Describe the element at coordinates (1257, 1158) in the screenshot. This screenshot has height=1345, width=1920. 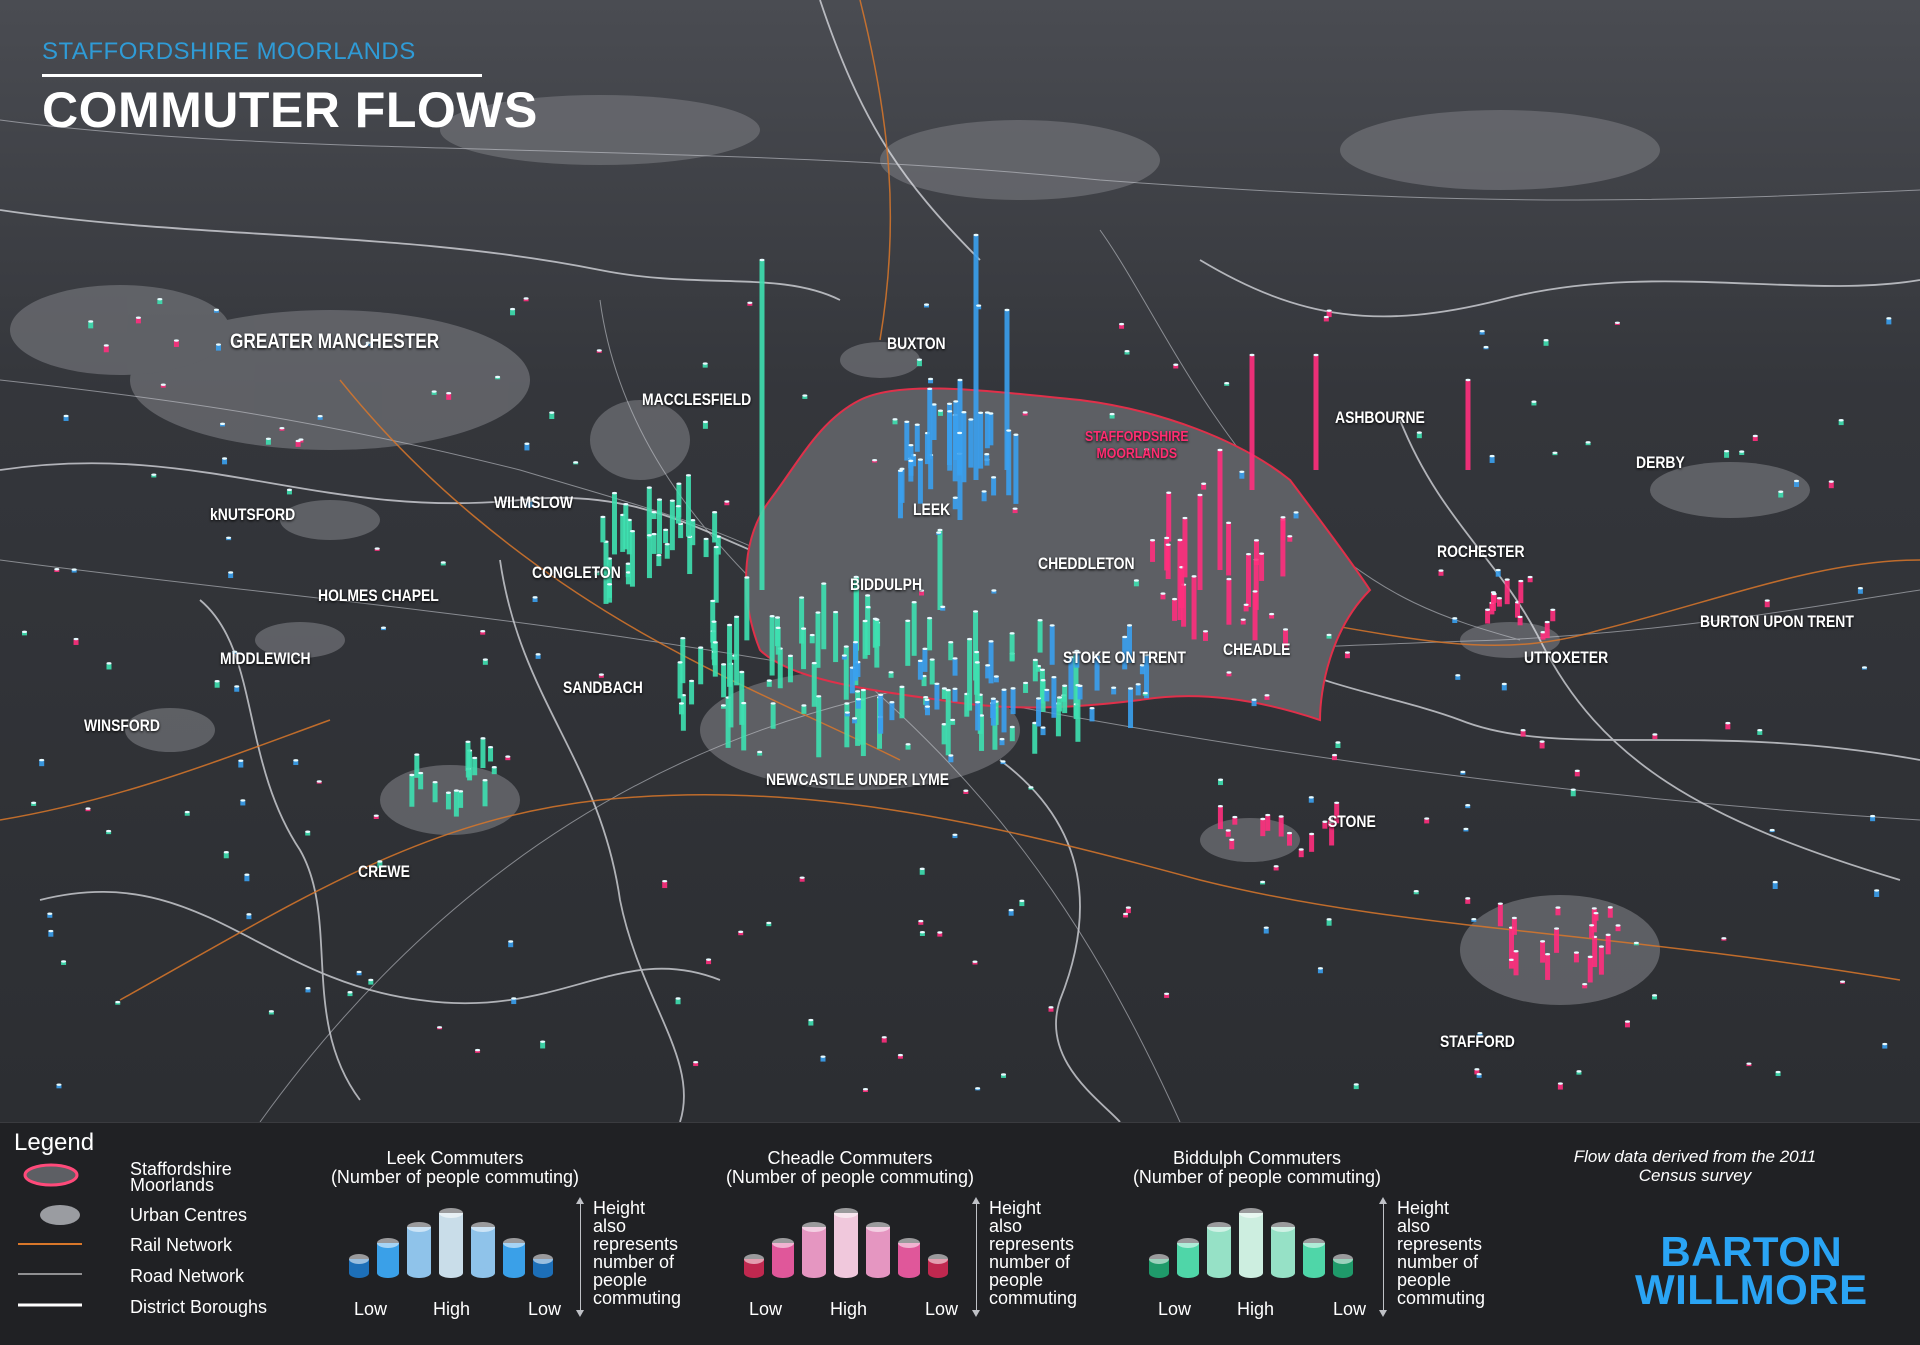
I see `biddulph-scale-name: Biddulph Commuters` at that location.